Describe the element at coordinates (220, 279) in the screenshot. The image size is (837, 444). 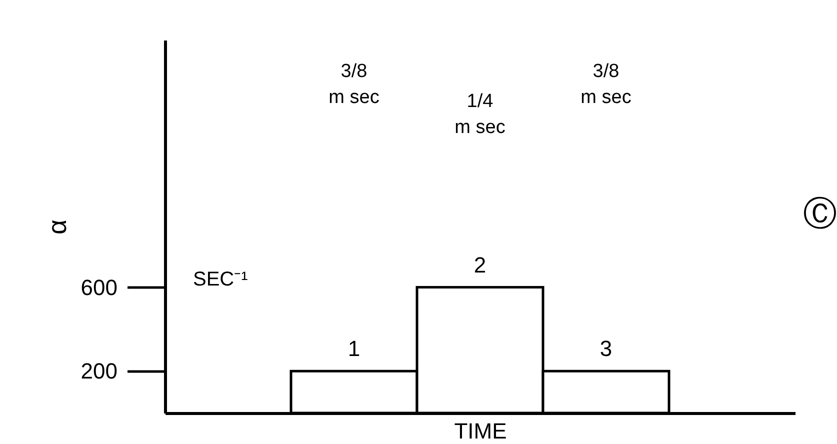
I see `annotation: SEC⁻¹` at that location.